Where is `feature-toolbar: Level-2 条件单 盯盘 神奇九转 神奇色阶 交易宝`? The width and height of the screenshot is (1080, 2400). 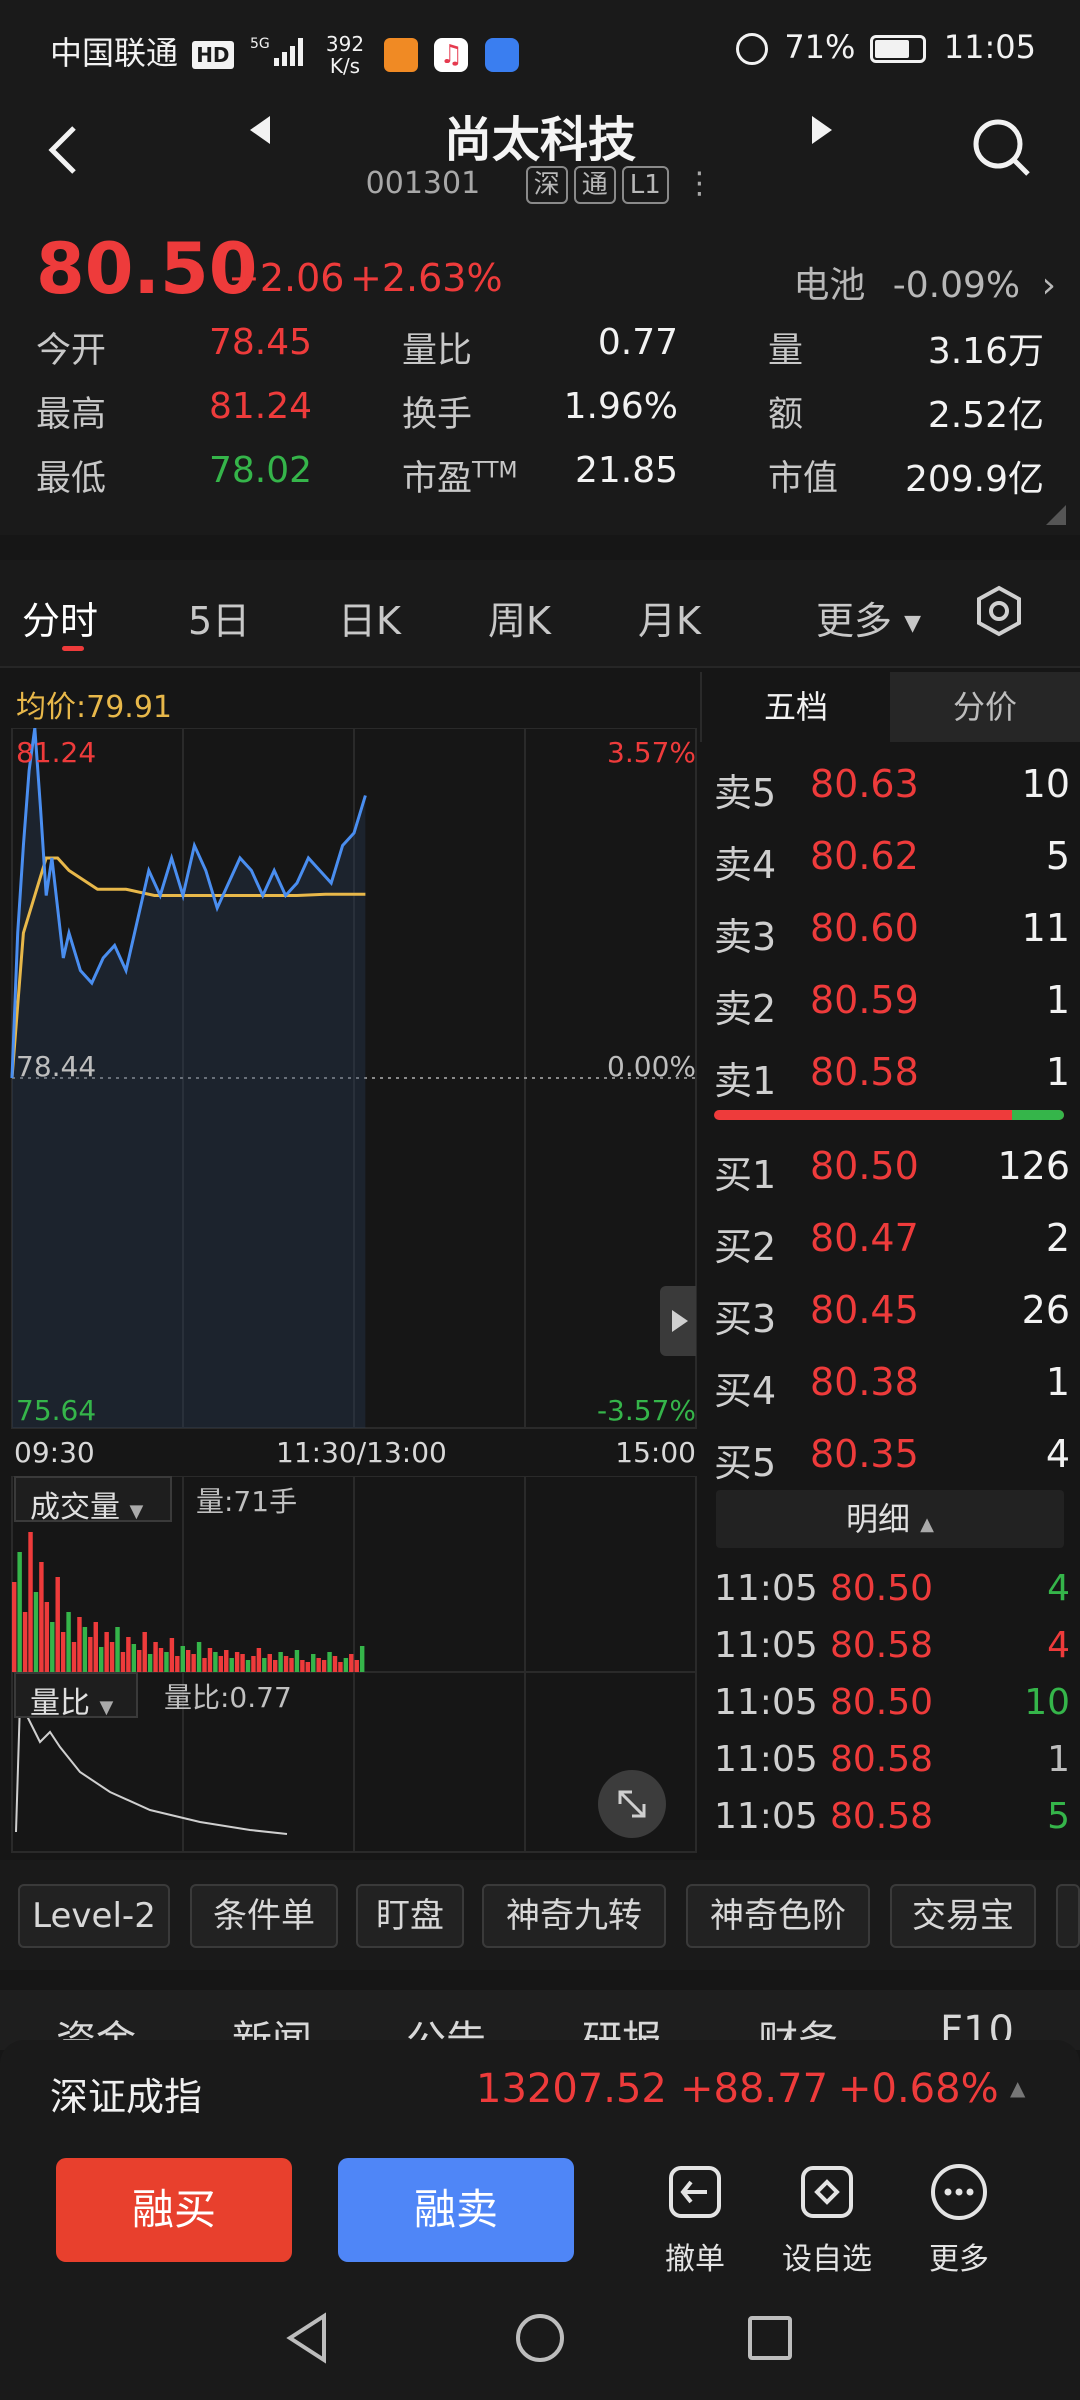
feature-toolbar: Level-2 条件单 盯盘 神奇九转 神奇色阶 交易宝 is located at coordinates (540, 1915).